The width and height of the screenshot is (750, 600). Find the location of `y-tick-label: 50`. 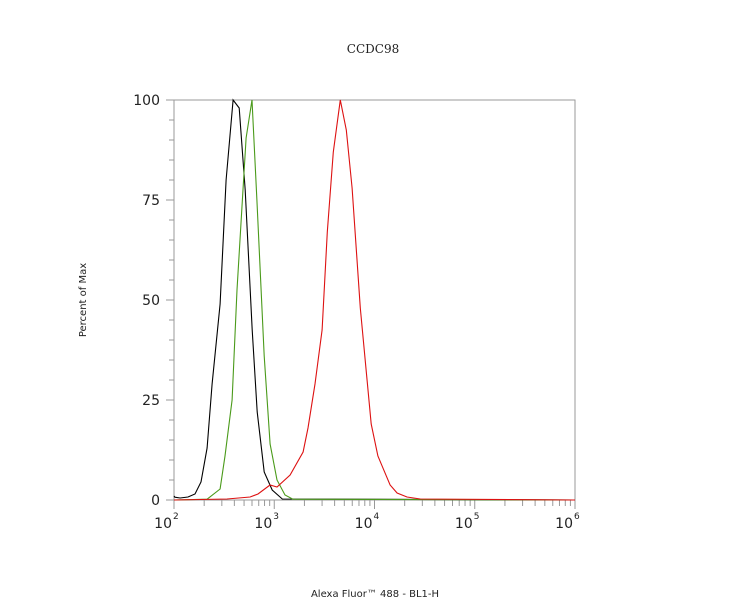

y-tick-label: 50 is located at coordinates (151, 301).